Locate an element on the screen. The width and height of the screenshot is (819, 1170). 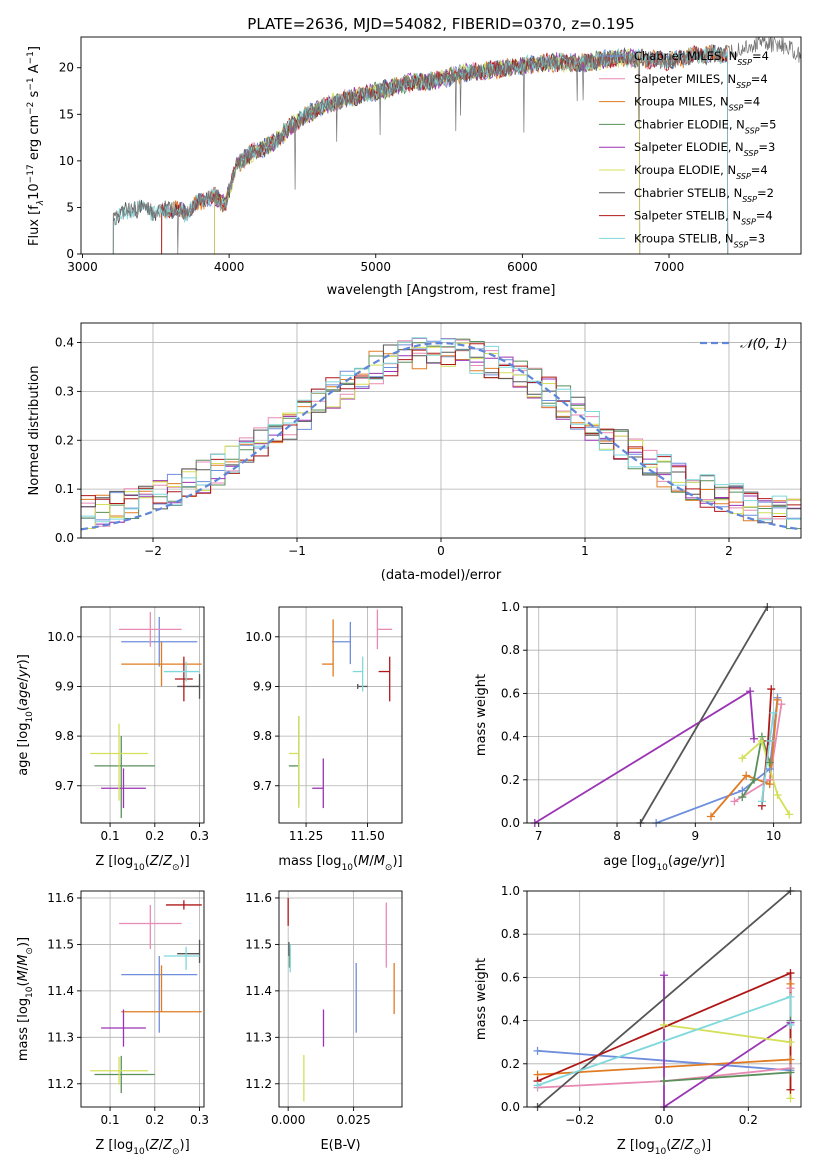
legend-entry: Salpeter STELIB, NSSP=4 is located at coordinates (703, 218).